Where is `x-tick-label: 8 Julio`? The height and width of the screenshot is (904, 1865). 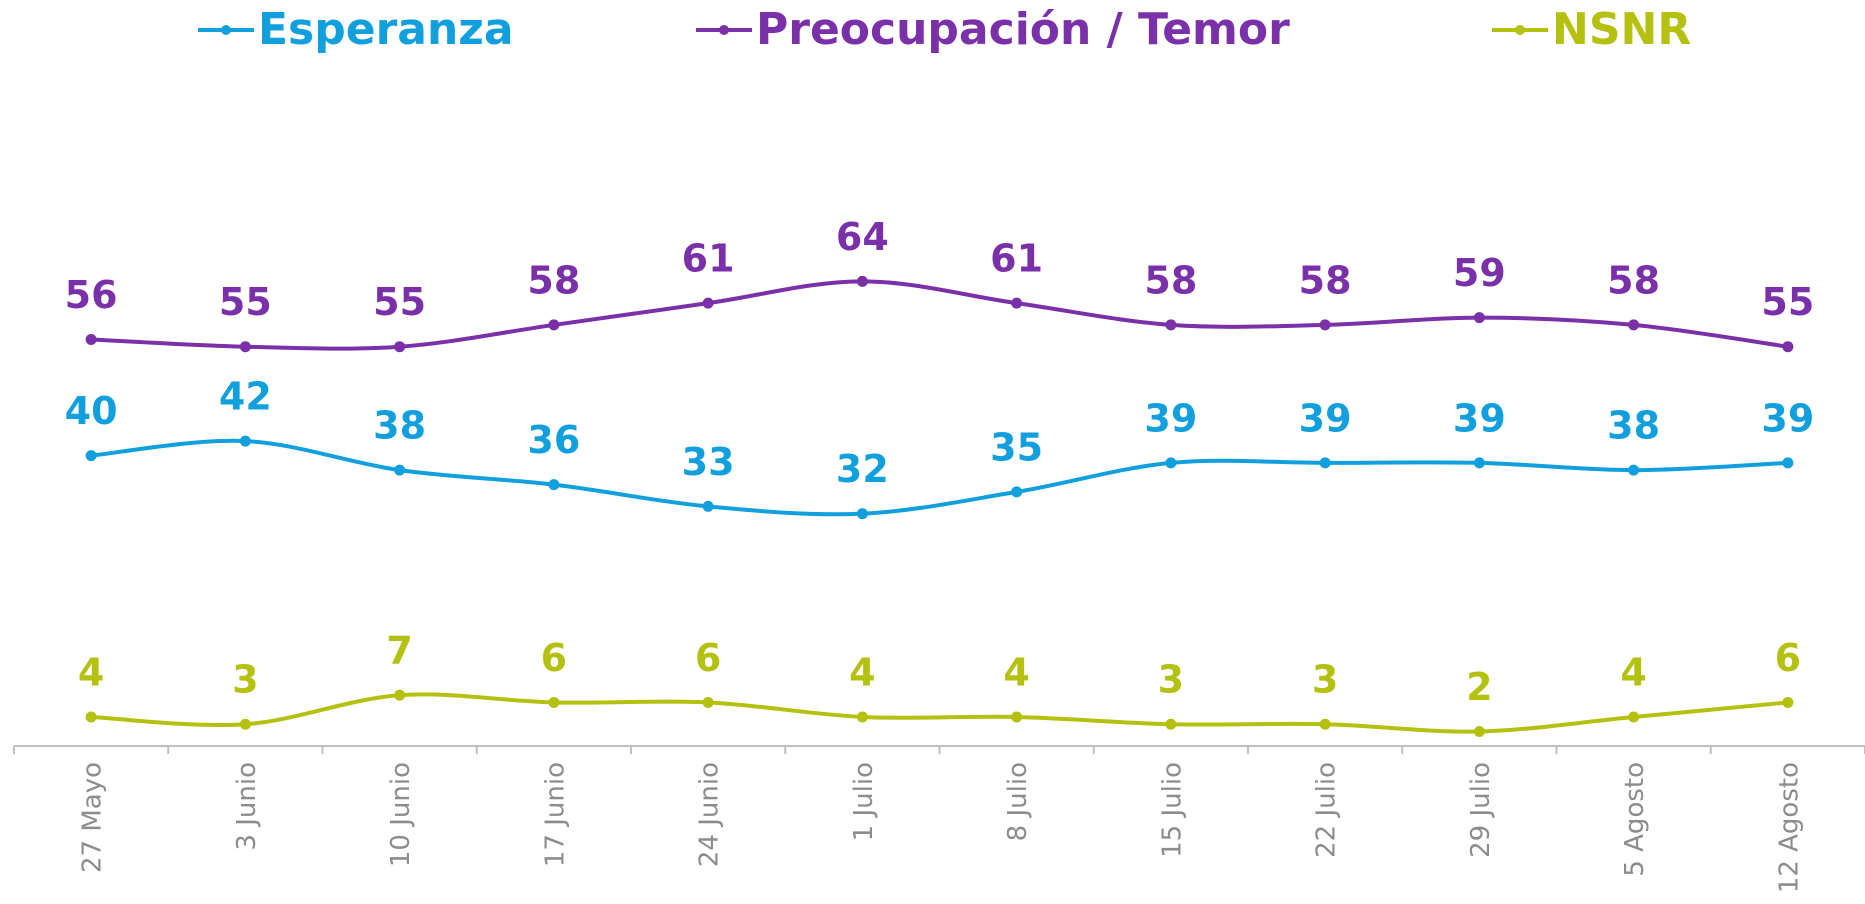
x-tick-label: 8 Julio is located at coordinates (1018, 801).